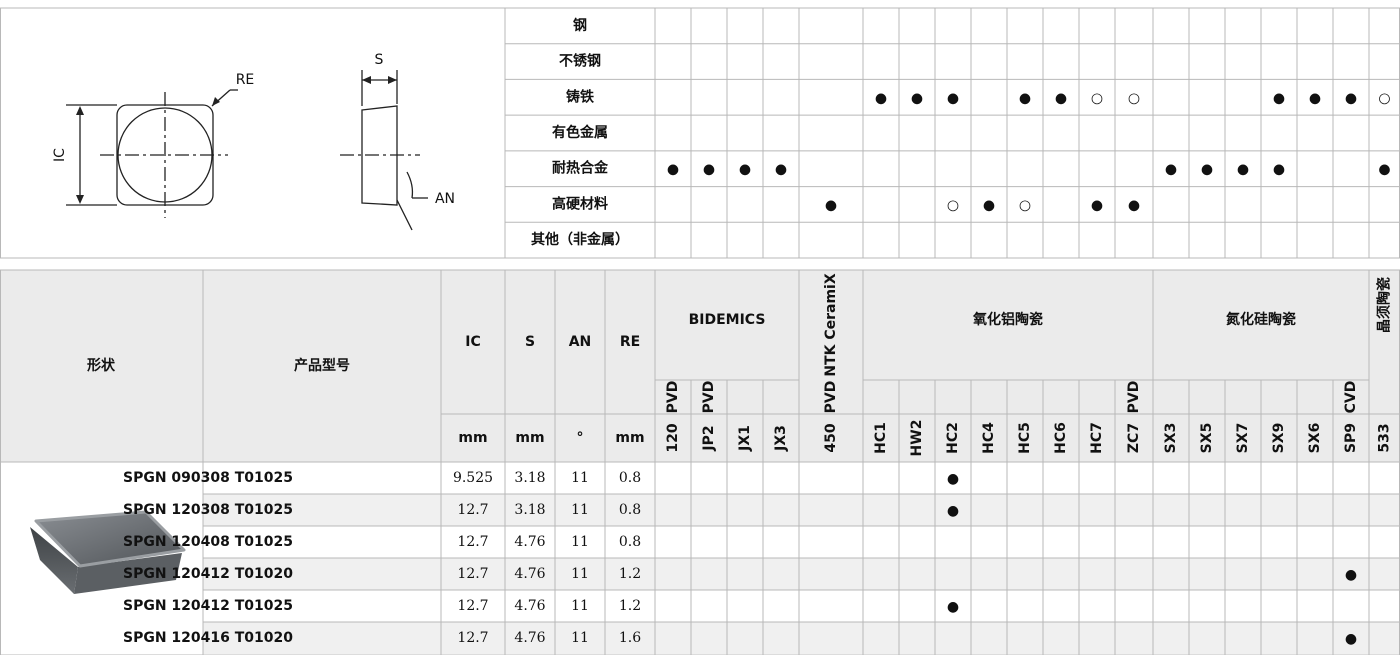 The image size is (1400, 655). What do you see at coordinates (580, 168) in the screenshot?
I see `material-name: 耐热合金` at bounding box center [580, 168].